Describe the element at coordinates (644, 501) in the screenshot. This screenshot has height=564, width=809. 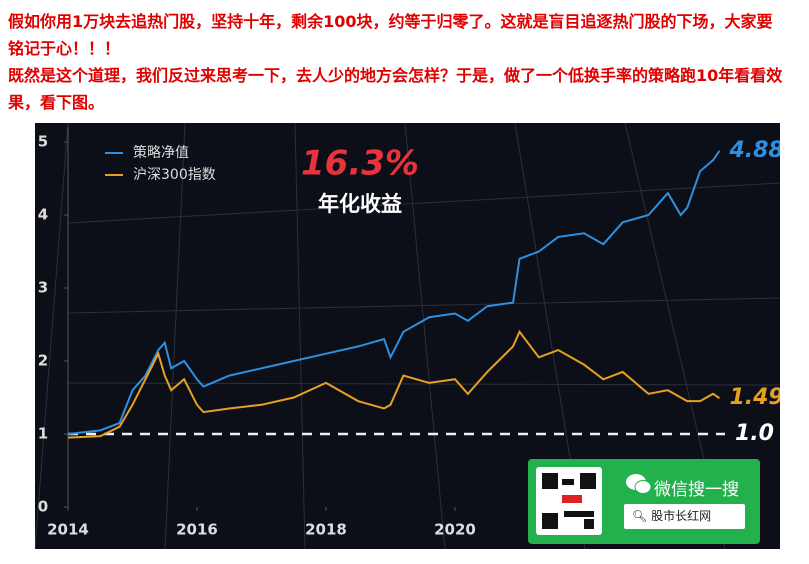
I see `wechat-badge: 微信搜一搜 🔍︎ 股市长红网` at that location.